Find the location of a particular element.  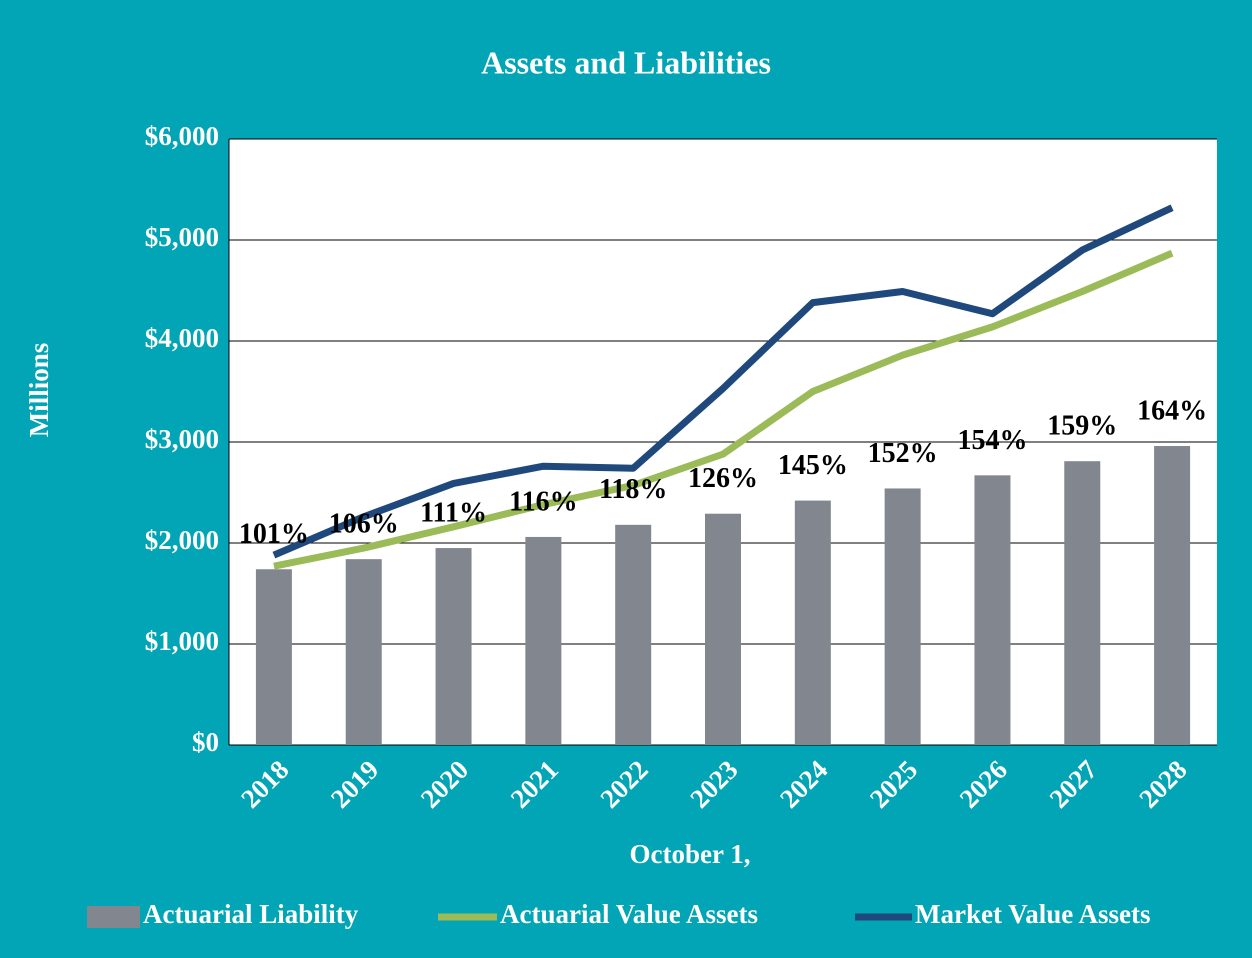

data-label: 152% is located at coordinates (903, 453).